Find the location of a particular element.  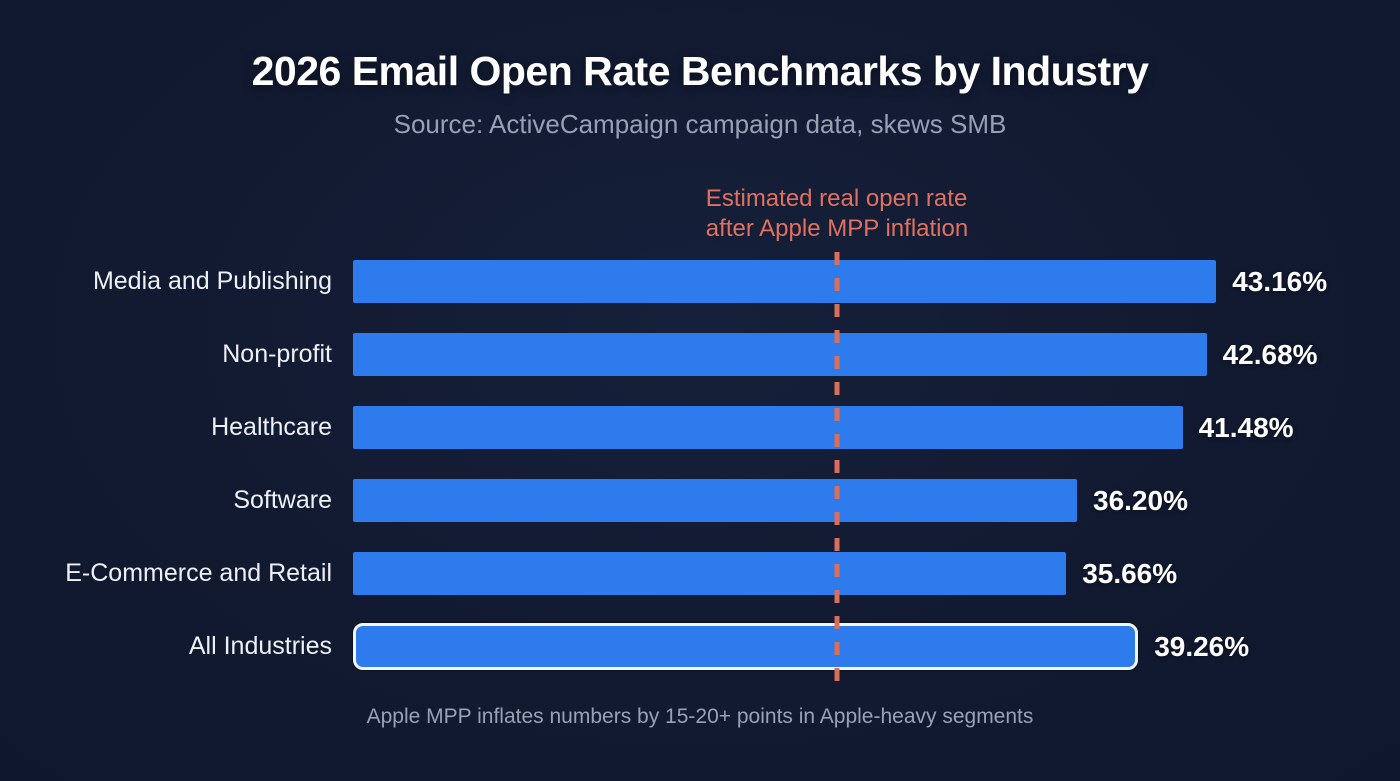

chart-row: Healthcare 41.48% is located at coordinates (664, 427).